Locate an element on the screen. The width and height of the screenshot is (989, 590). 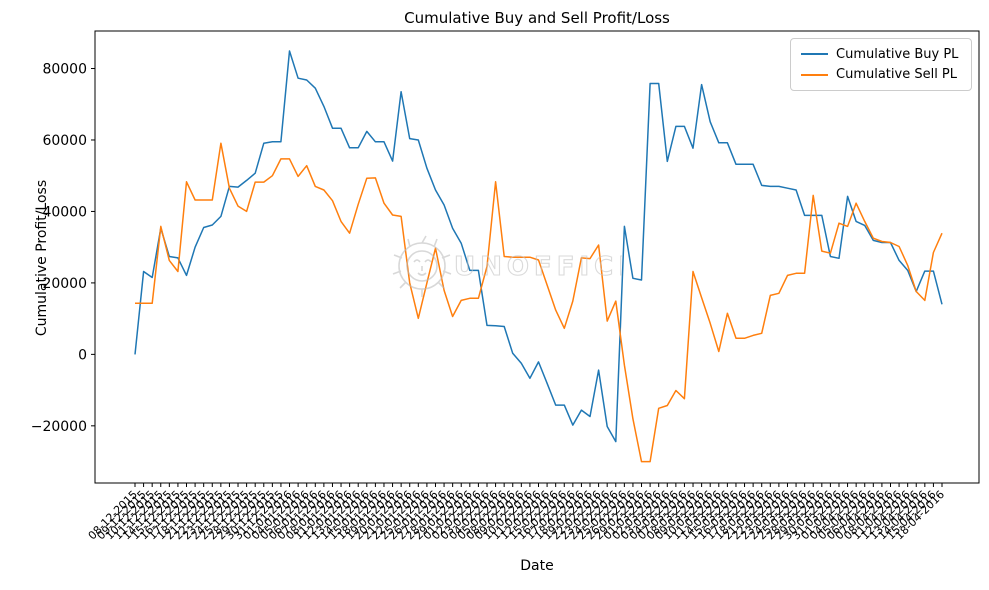
legend-entry-buy: Cumulative Buy PL is located at coordinates (881, 54).